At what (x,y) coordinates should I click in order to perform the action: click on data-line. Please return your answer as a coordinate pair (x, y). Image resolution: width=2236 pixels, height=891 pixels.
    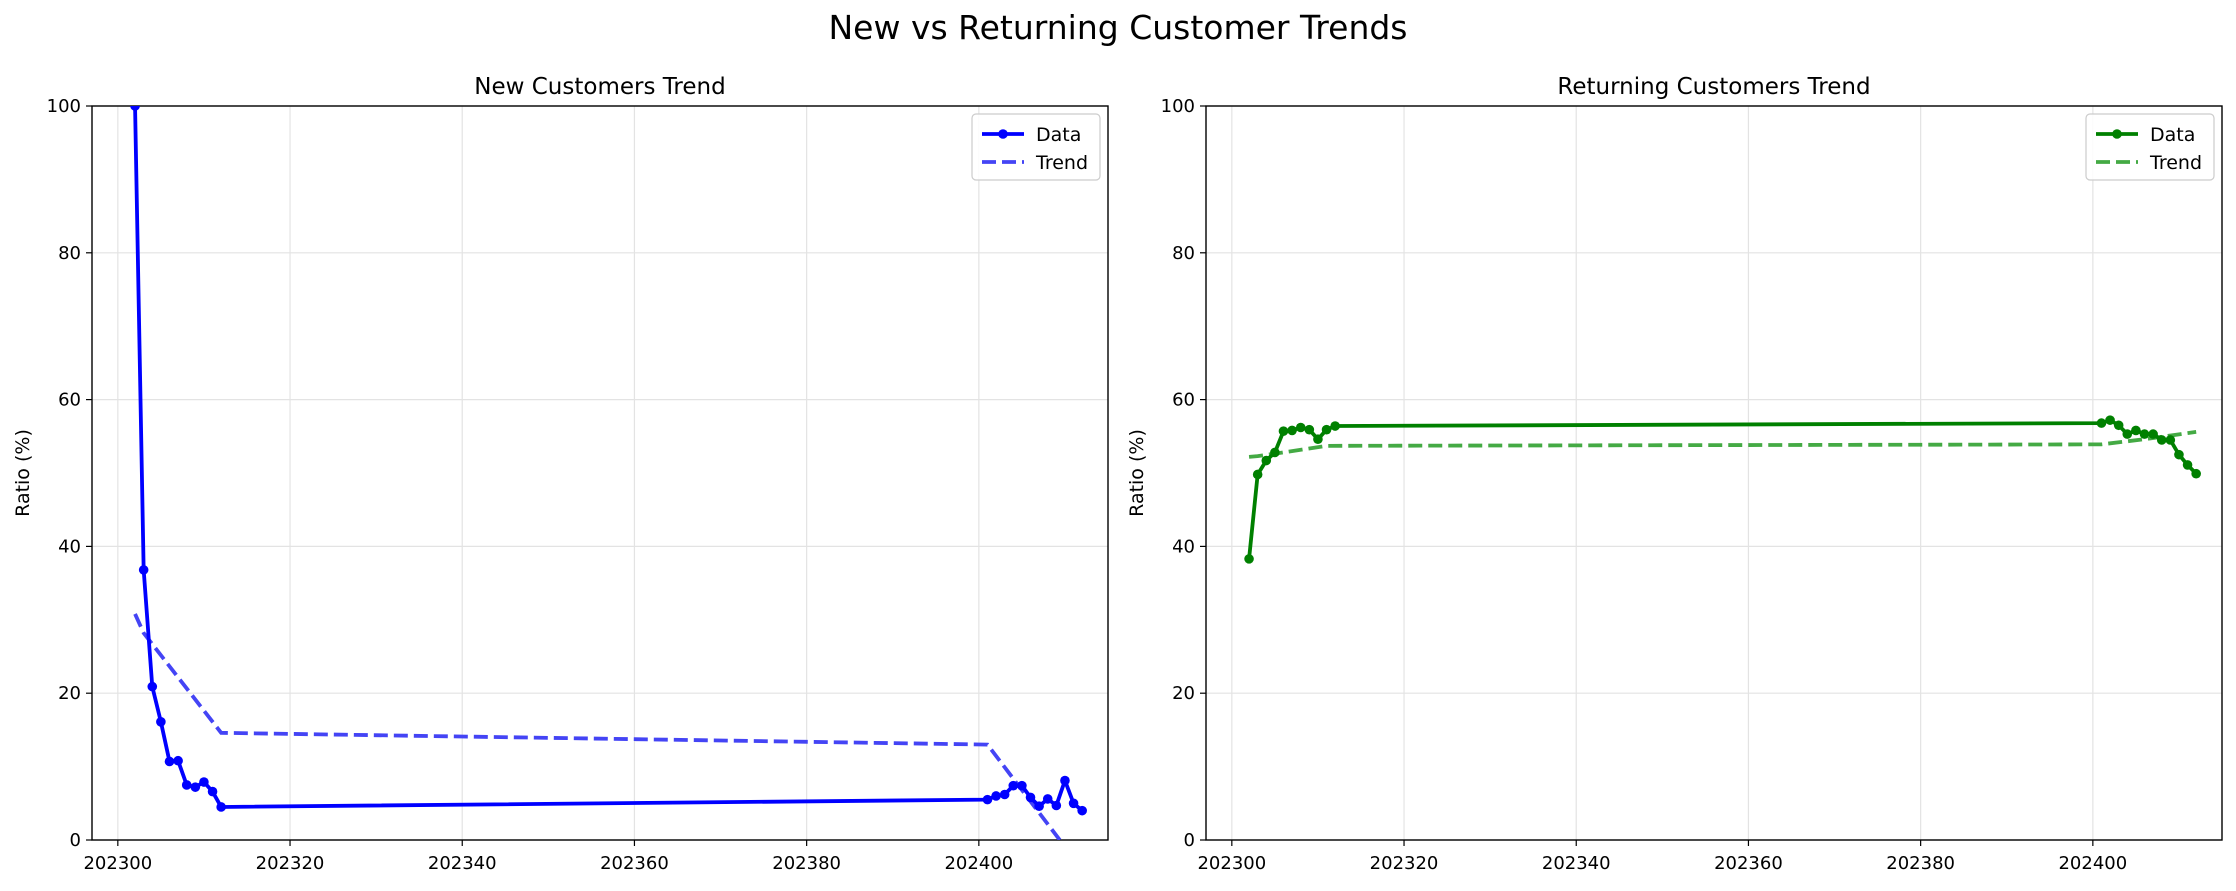
    Looking at the image, I should click on (1722, 489).